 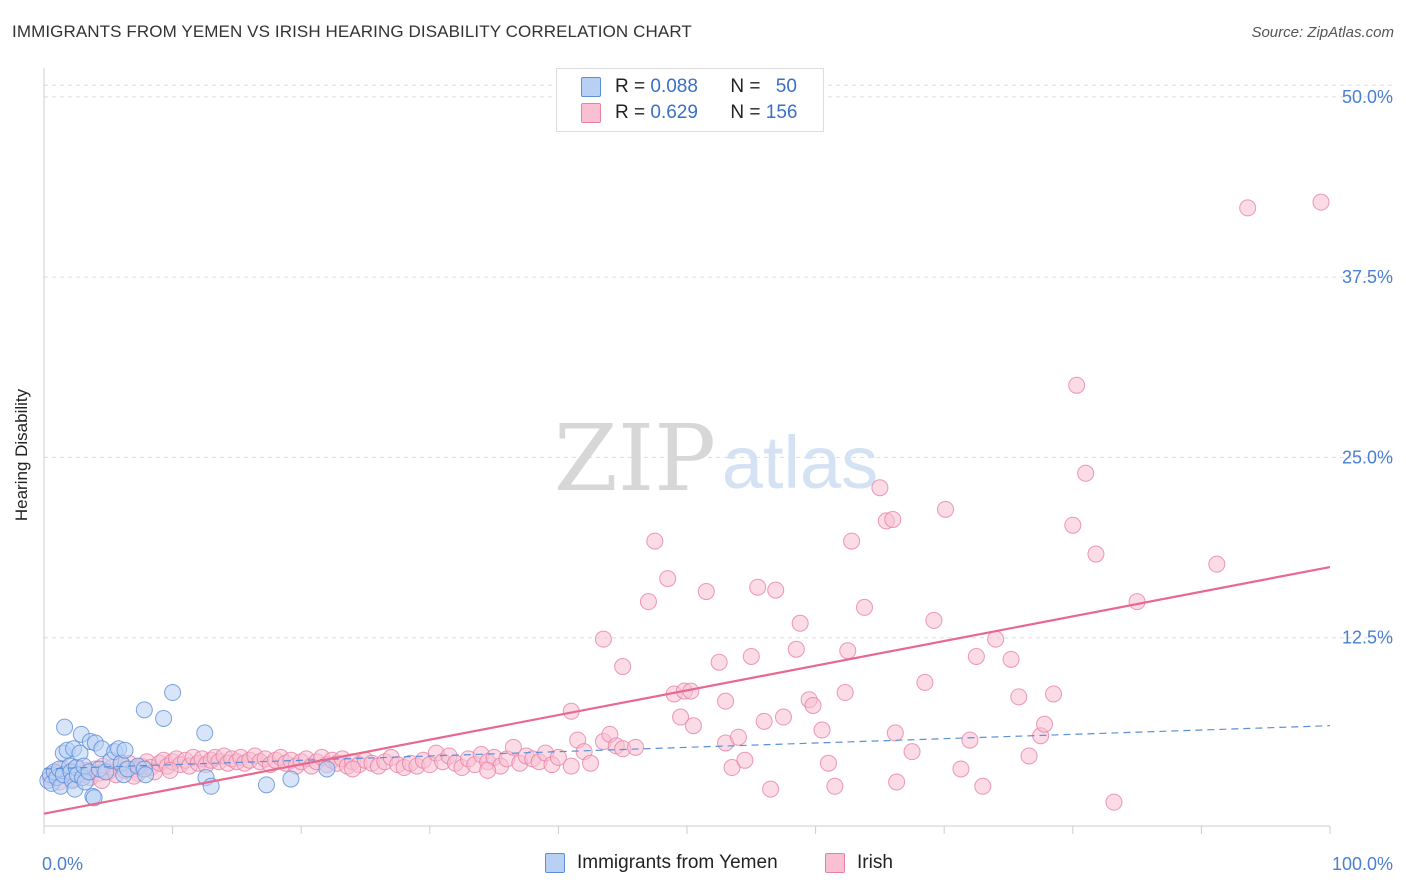 I want to click on yemen-n-label: N =, so click(x=748, y=86).